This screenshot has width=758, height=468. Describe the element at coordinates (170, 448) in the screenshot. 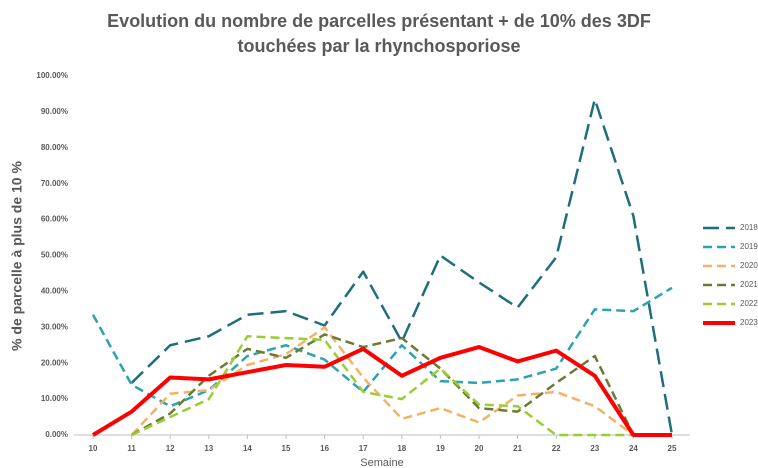

I see `x-tick-label: 12` at that location.